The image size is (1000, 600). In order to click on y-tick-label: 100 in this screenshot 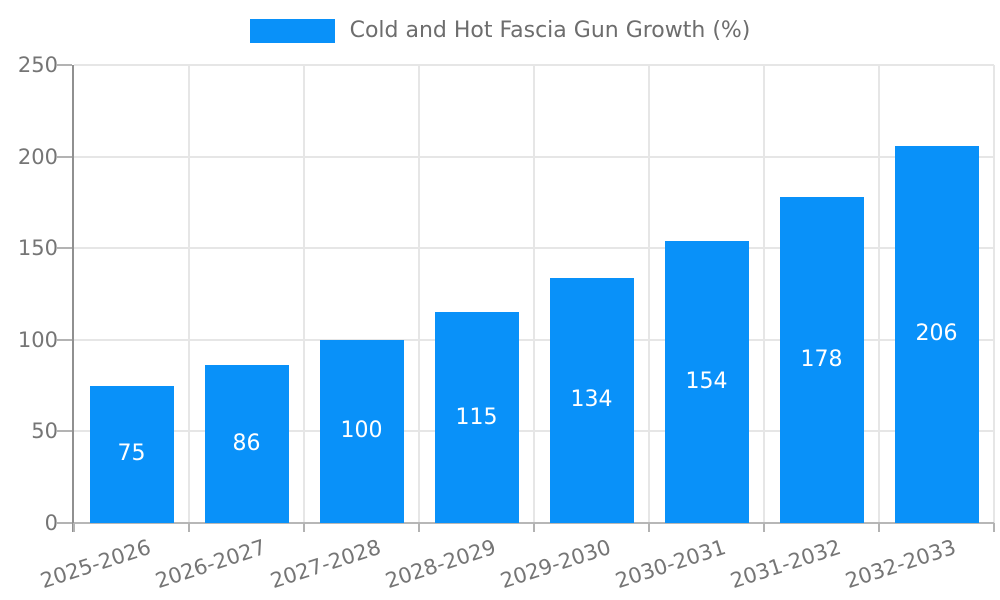, I will do `click(37, 339)`.